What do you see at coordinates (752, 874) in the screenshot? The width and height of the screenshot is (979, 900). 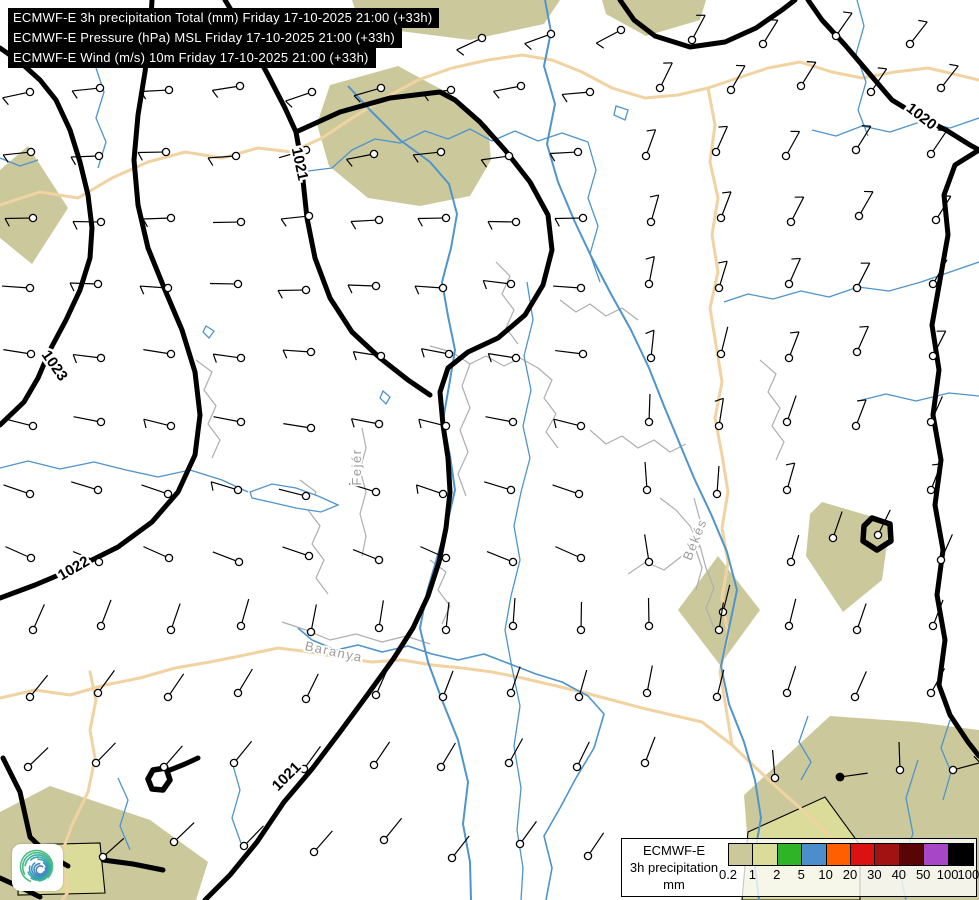 I see `legend-tick: 1` at bounding box center [752, 874].